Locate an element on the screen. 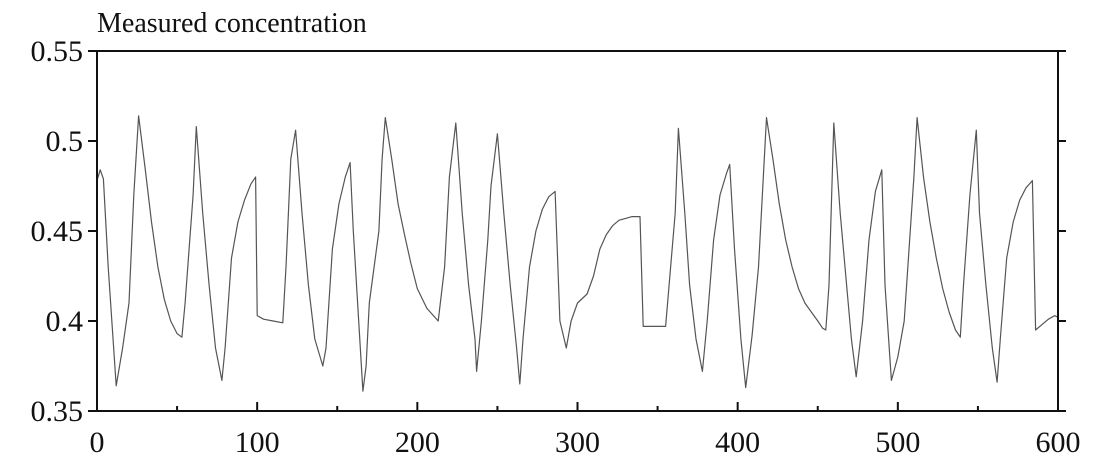 This screenshot has height=459, width=1094. x-tick-label-1: 100 is located at coordinates (257, 442).